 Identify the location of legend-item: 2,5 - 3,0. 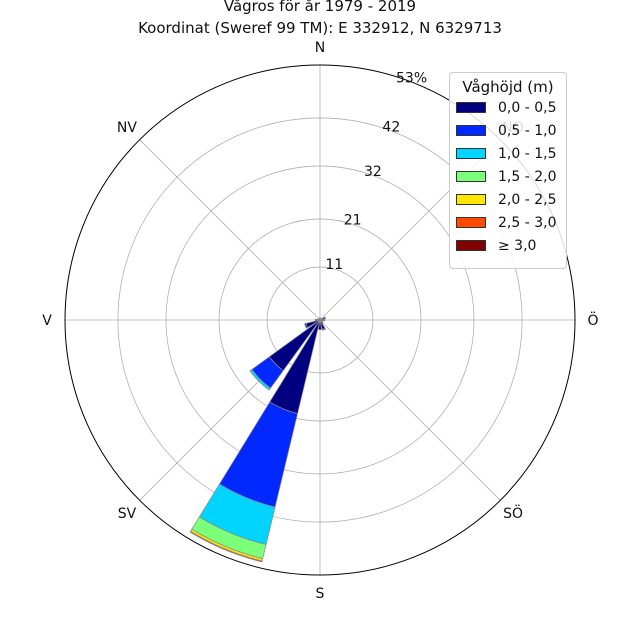
(511, 222).